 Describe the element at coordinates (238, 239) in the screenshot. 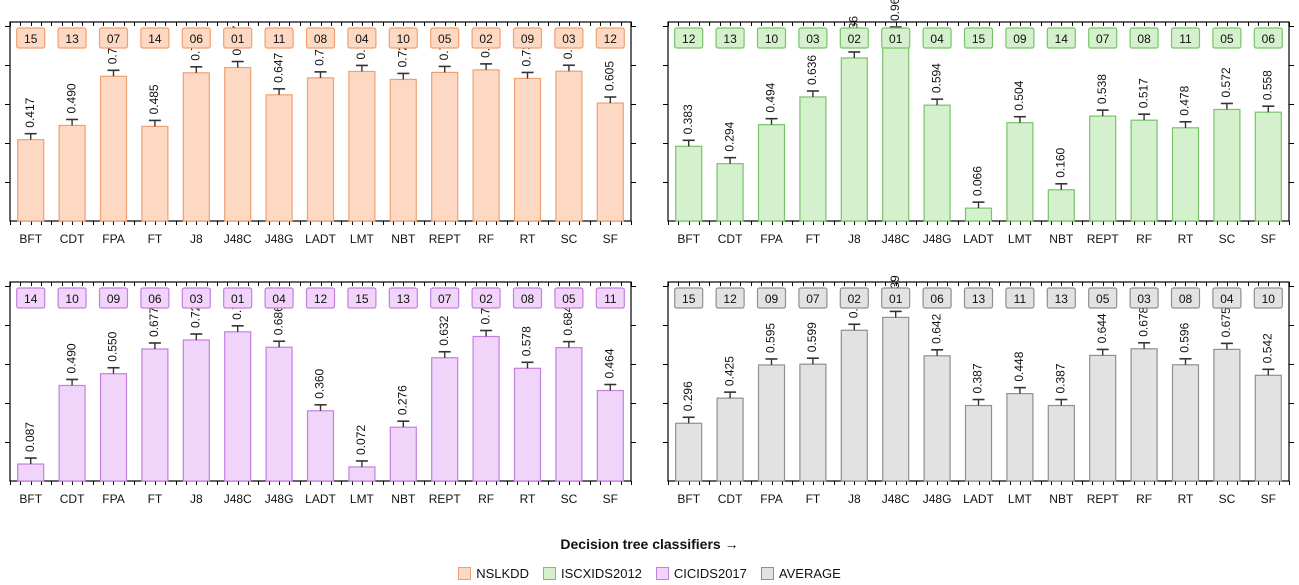

I see `x-tick-label: J48C` at that location.